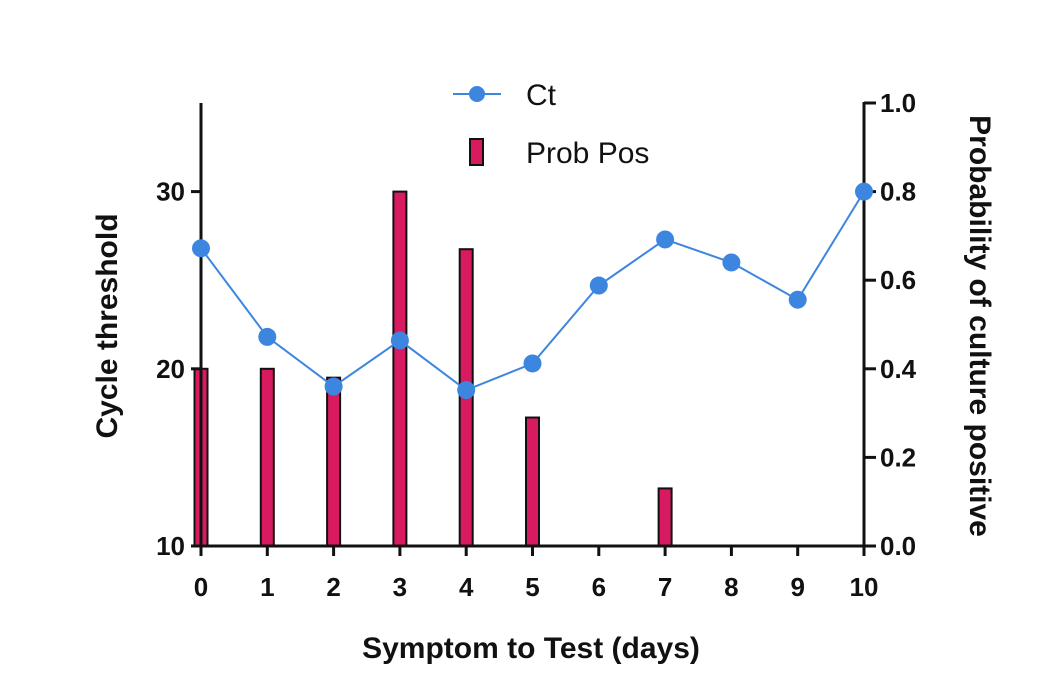 This screenshot has height=700, width=1062. I want to click on x-tick-label-6: 6, so click(599, 587).